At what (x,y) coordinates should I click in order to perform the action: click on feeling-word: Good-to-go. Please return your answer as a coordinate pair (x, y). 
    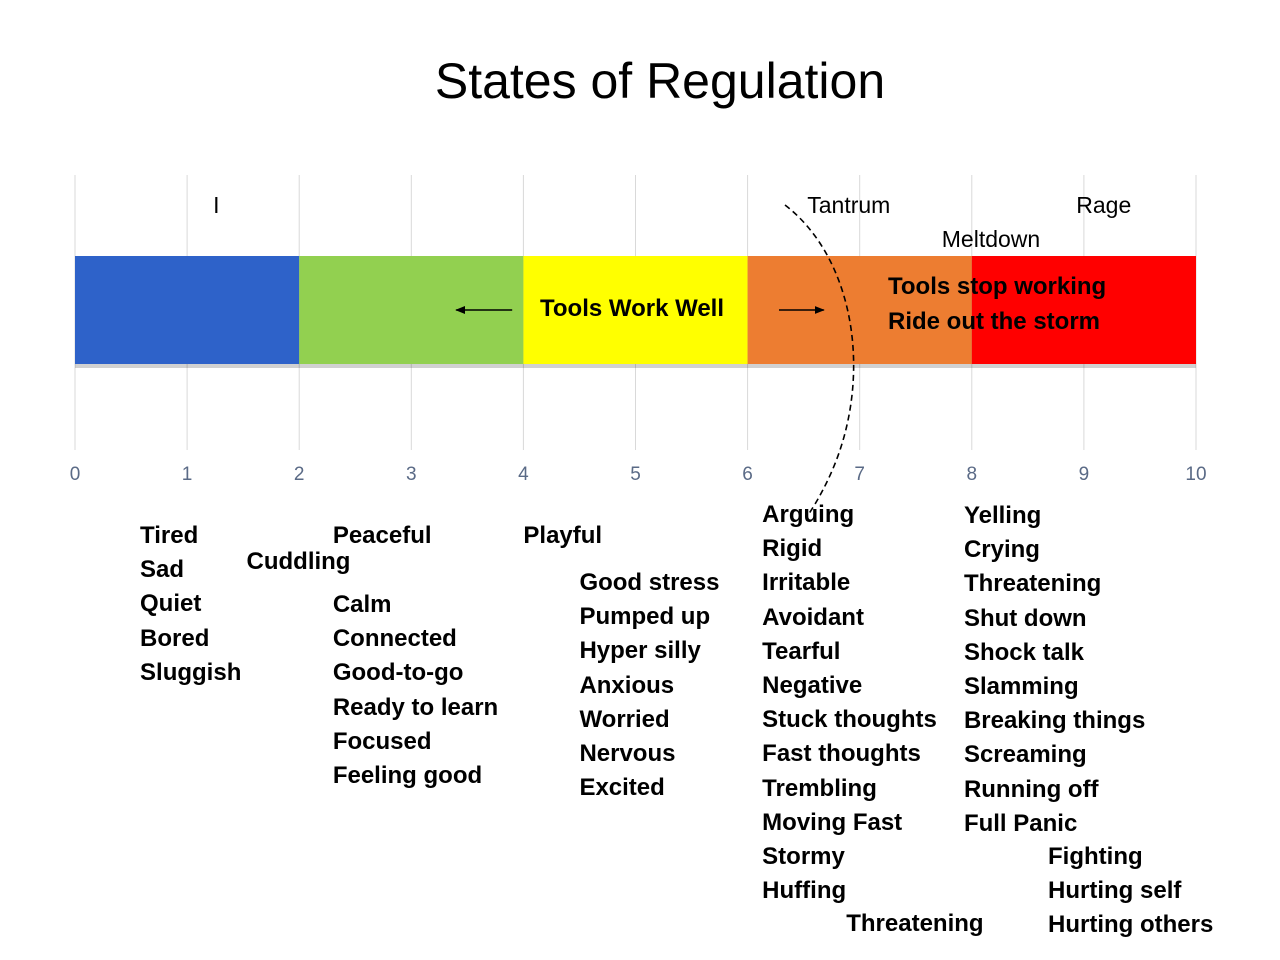
    Looking at the image, I should click on (398, 673).